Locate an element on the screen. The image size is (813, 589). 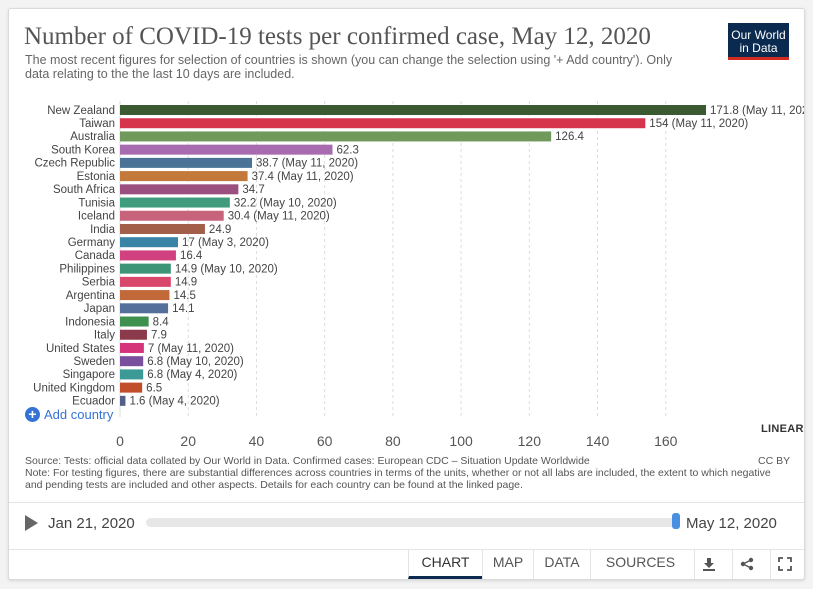
category-label: Estonia is located at coordinates (96, 177).